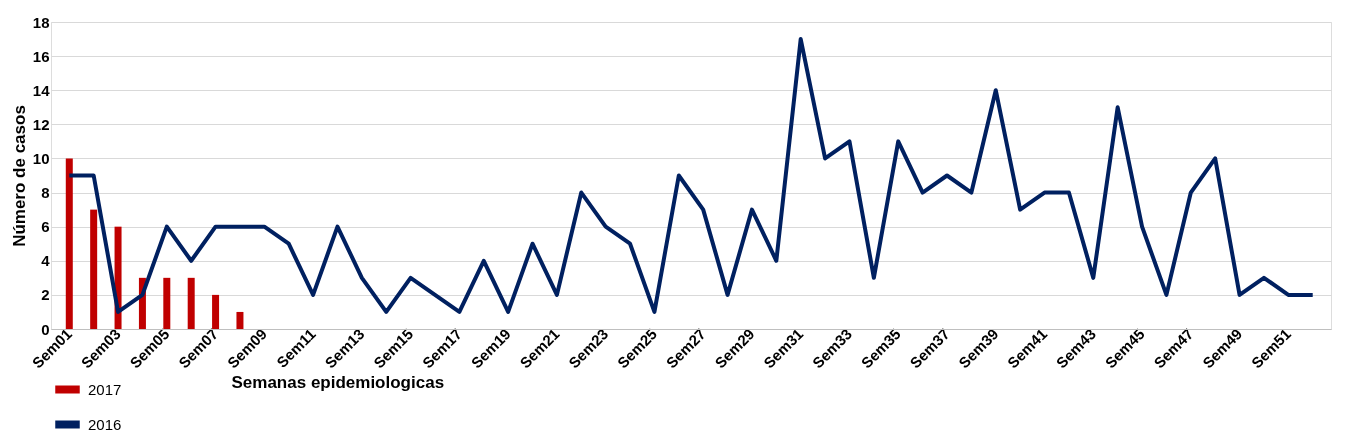 The image size is (1351, 446). Describe the element at coordinates (46, 261) in the screenshot. I see `y-tick-label: 4` at that location.